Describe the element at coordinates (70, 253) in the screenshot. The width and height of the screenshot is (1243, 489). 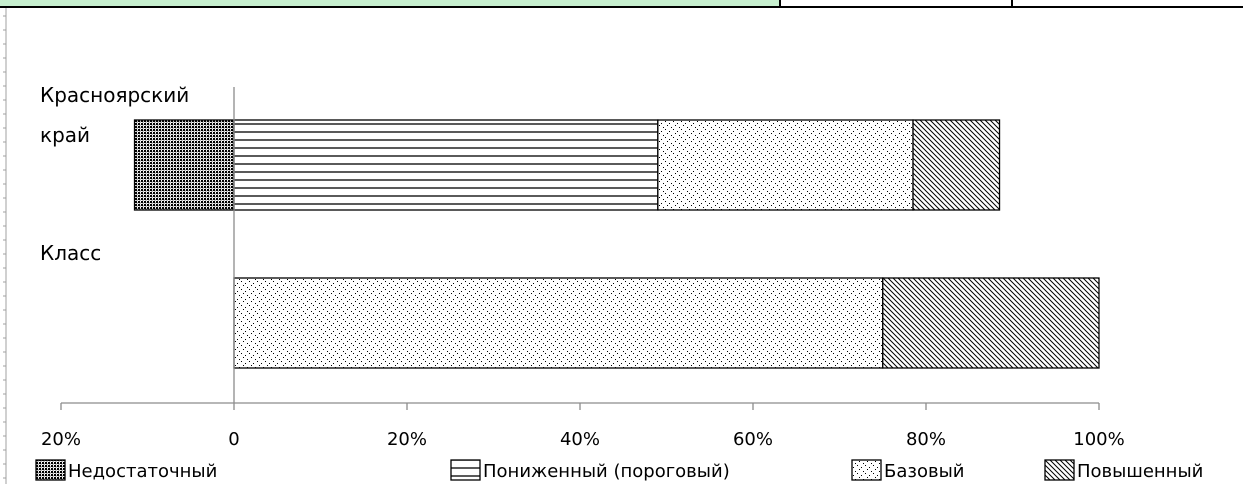
I see `category-label: Класс` at that location.